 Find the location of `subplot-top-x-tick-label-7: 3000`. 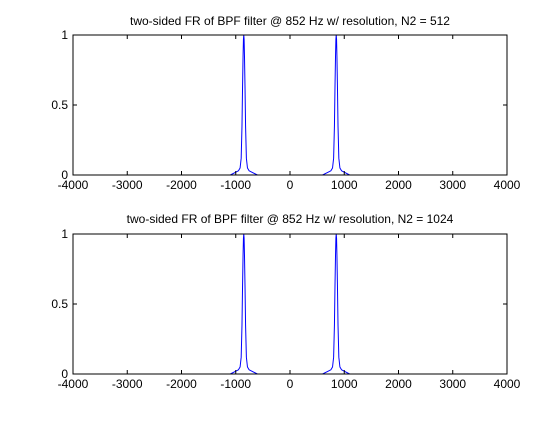

subplot-top-x-tick-label-7: 3000 is located at coordinates (452, 185).